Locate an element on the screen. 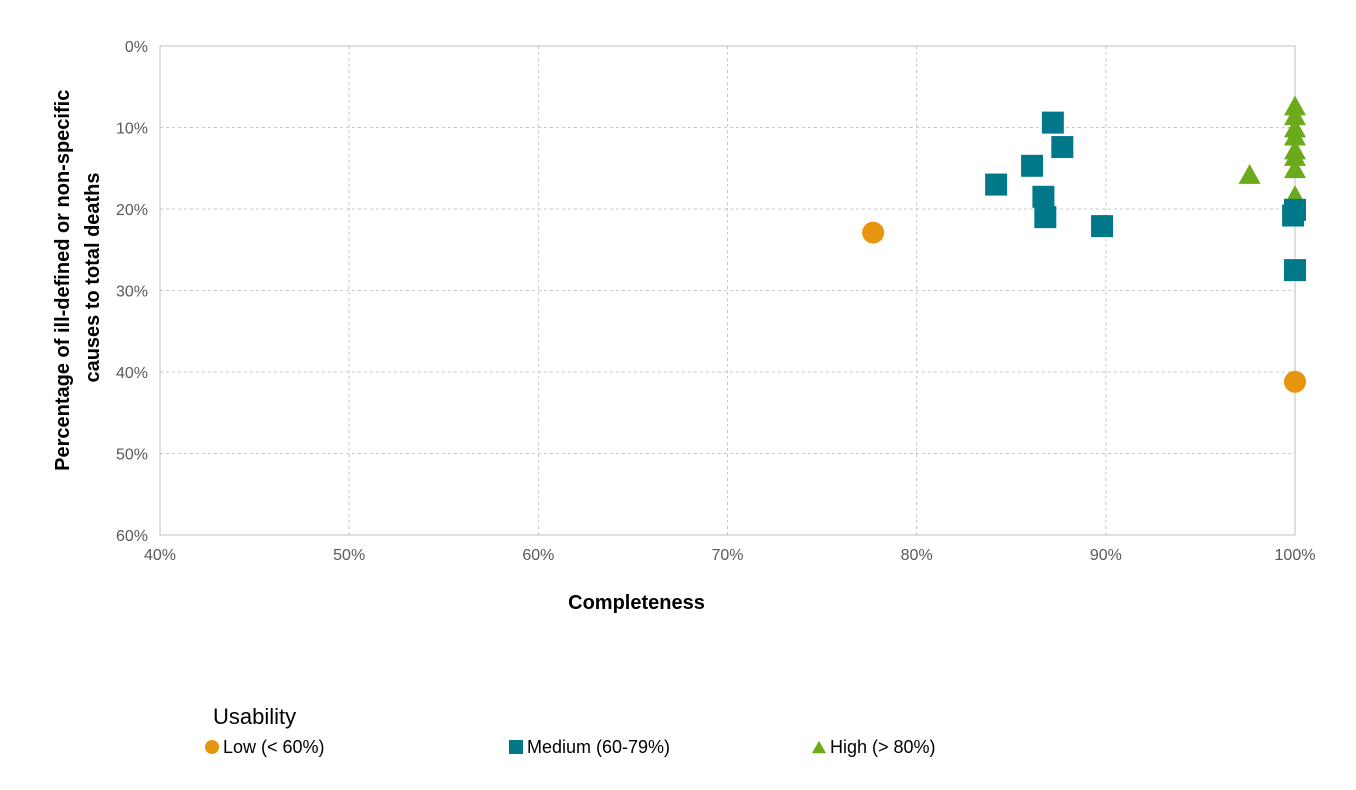 This screenshot has height=790, width=1356. x-tick-label: 50% is located at coordinates (349, 555).